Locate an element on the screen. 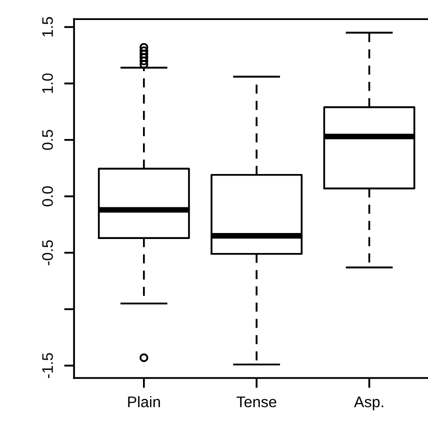 This screenshot has width=428, height=435. y-tick-label: 0.0 is located at coordinates (47, 196).